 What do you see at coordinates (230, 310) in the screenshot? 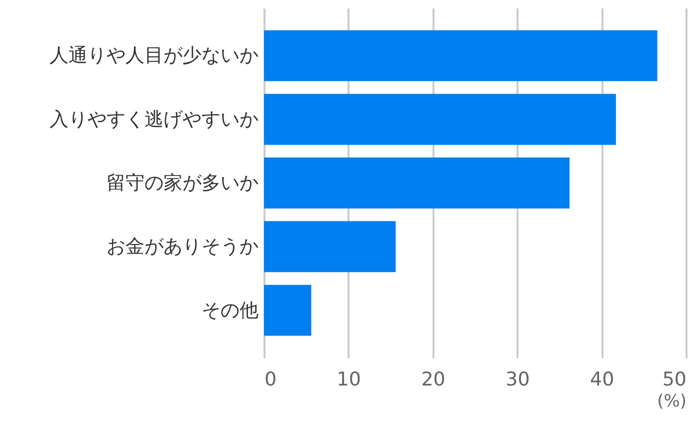
I see `y-tick-label: その他` at bounding box center [230, 310].